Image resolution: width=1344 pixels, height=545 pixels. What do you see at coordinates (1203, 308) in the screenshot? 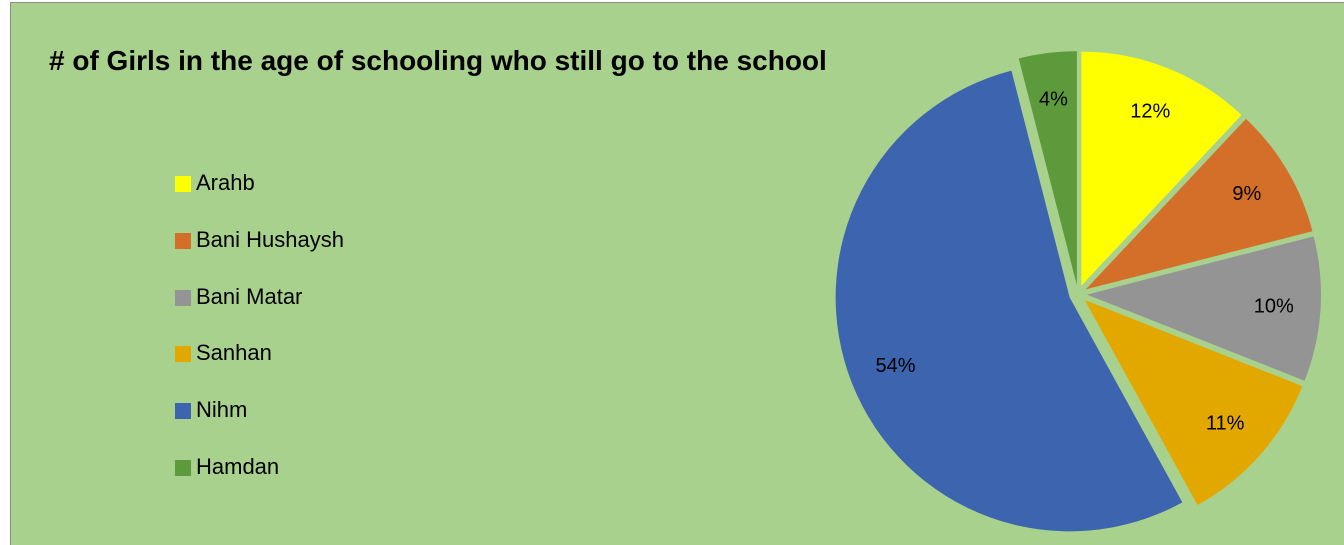
I see `pie-slice-bani-matar` at bounding box center [1203, 308].